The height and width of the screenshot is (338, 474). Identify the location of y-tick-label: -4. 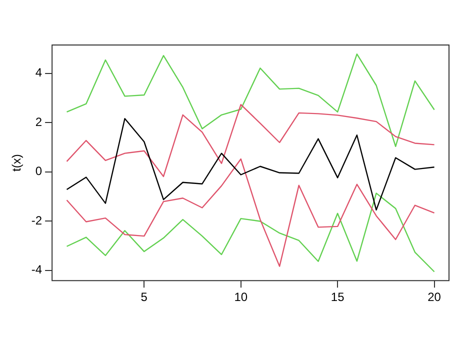
(36, 269).